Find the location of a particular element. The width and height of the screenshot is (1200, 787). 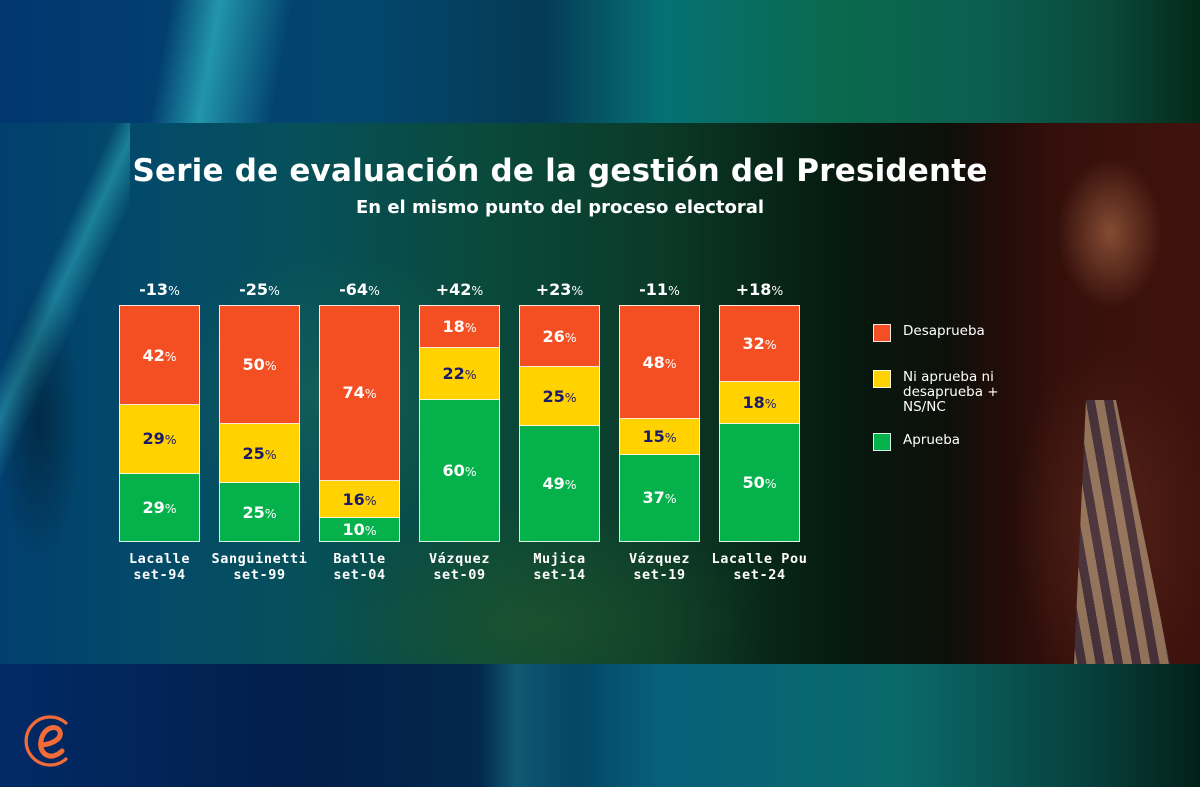

net-balance-label: -11% is located at coordinates (659, 289).